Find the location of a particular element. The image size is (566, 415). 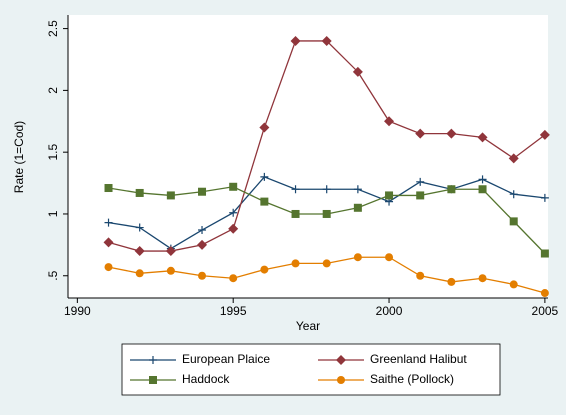

x-tick-label: 2005 is located at coordinates (545, 311).